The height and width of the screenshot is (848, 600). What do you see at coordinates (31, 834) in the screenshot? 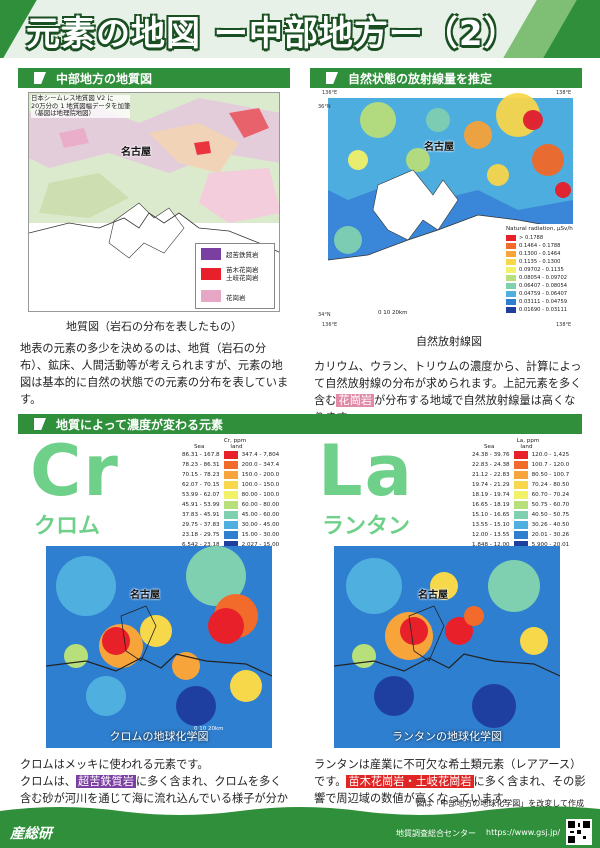
I see `footer-logo: 産総研` at bounding box center [31, 834].